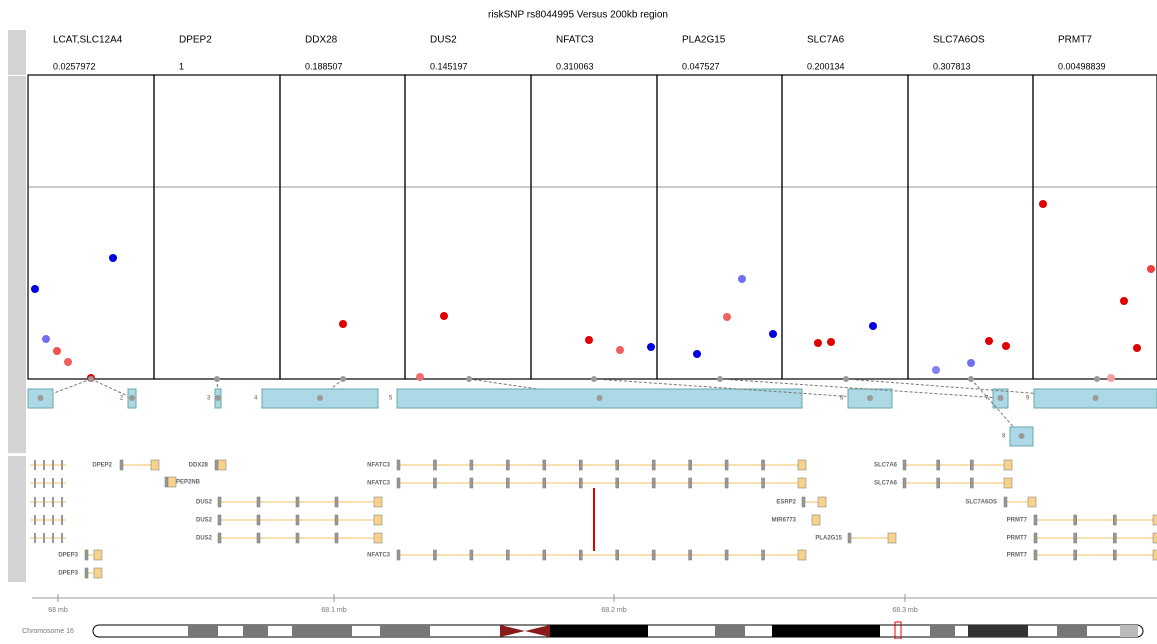  Describe the element at coordinates (324, 66) in the screenshot. I see `panel-value: 0.188507` at that location.